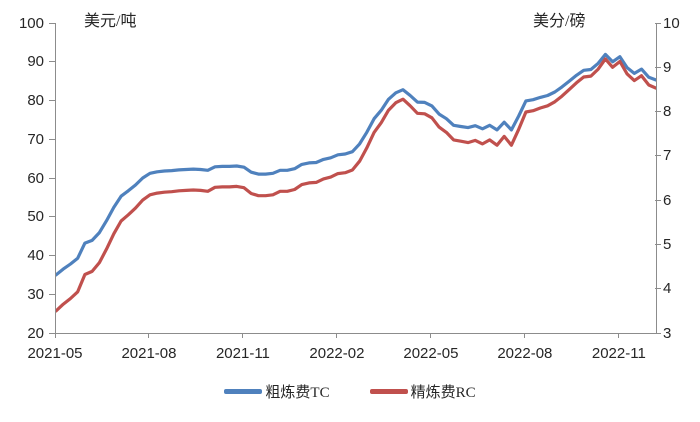 Image resolution: width=700 pixels, height=422 pixels. Describe the element at coordinates (618, 353) in the screenshot. I see `x-axis-tick-label: 2022-11` at that location.